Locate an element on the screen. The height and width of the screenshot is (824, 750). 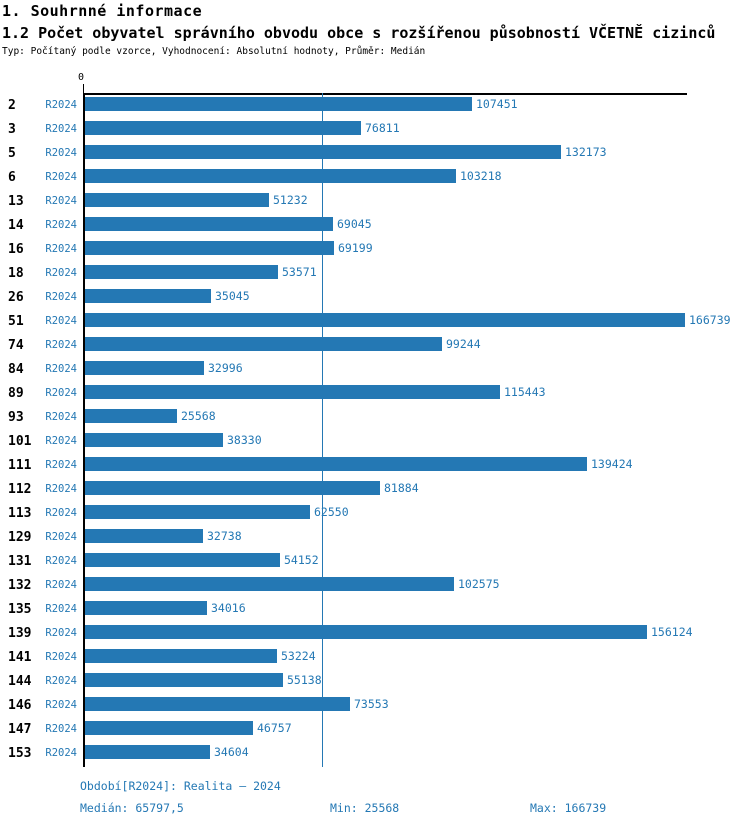
bar-value-label: 62550 is located at coordinates (331, 512).